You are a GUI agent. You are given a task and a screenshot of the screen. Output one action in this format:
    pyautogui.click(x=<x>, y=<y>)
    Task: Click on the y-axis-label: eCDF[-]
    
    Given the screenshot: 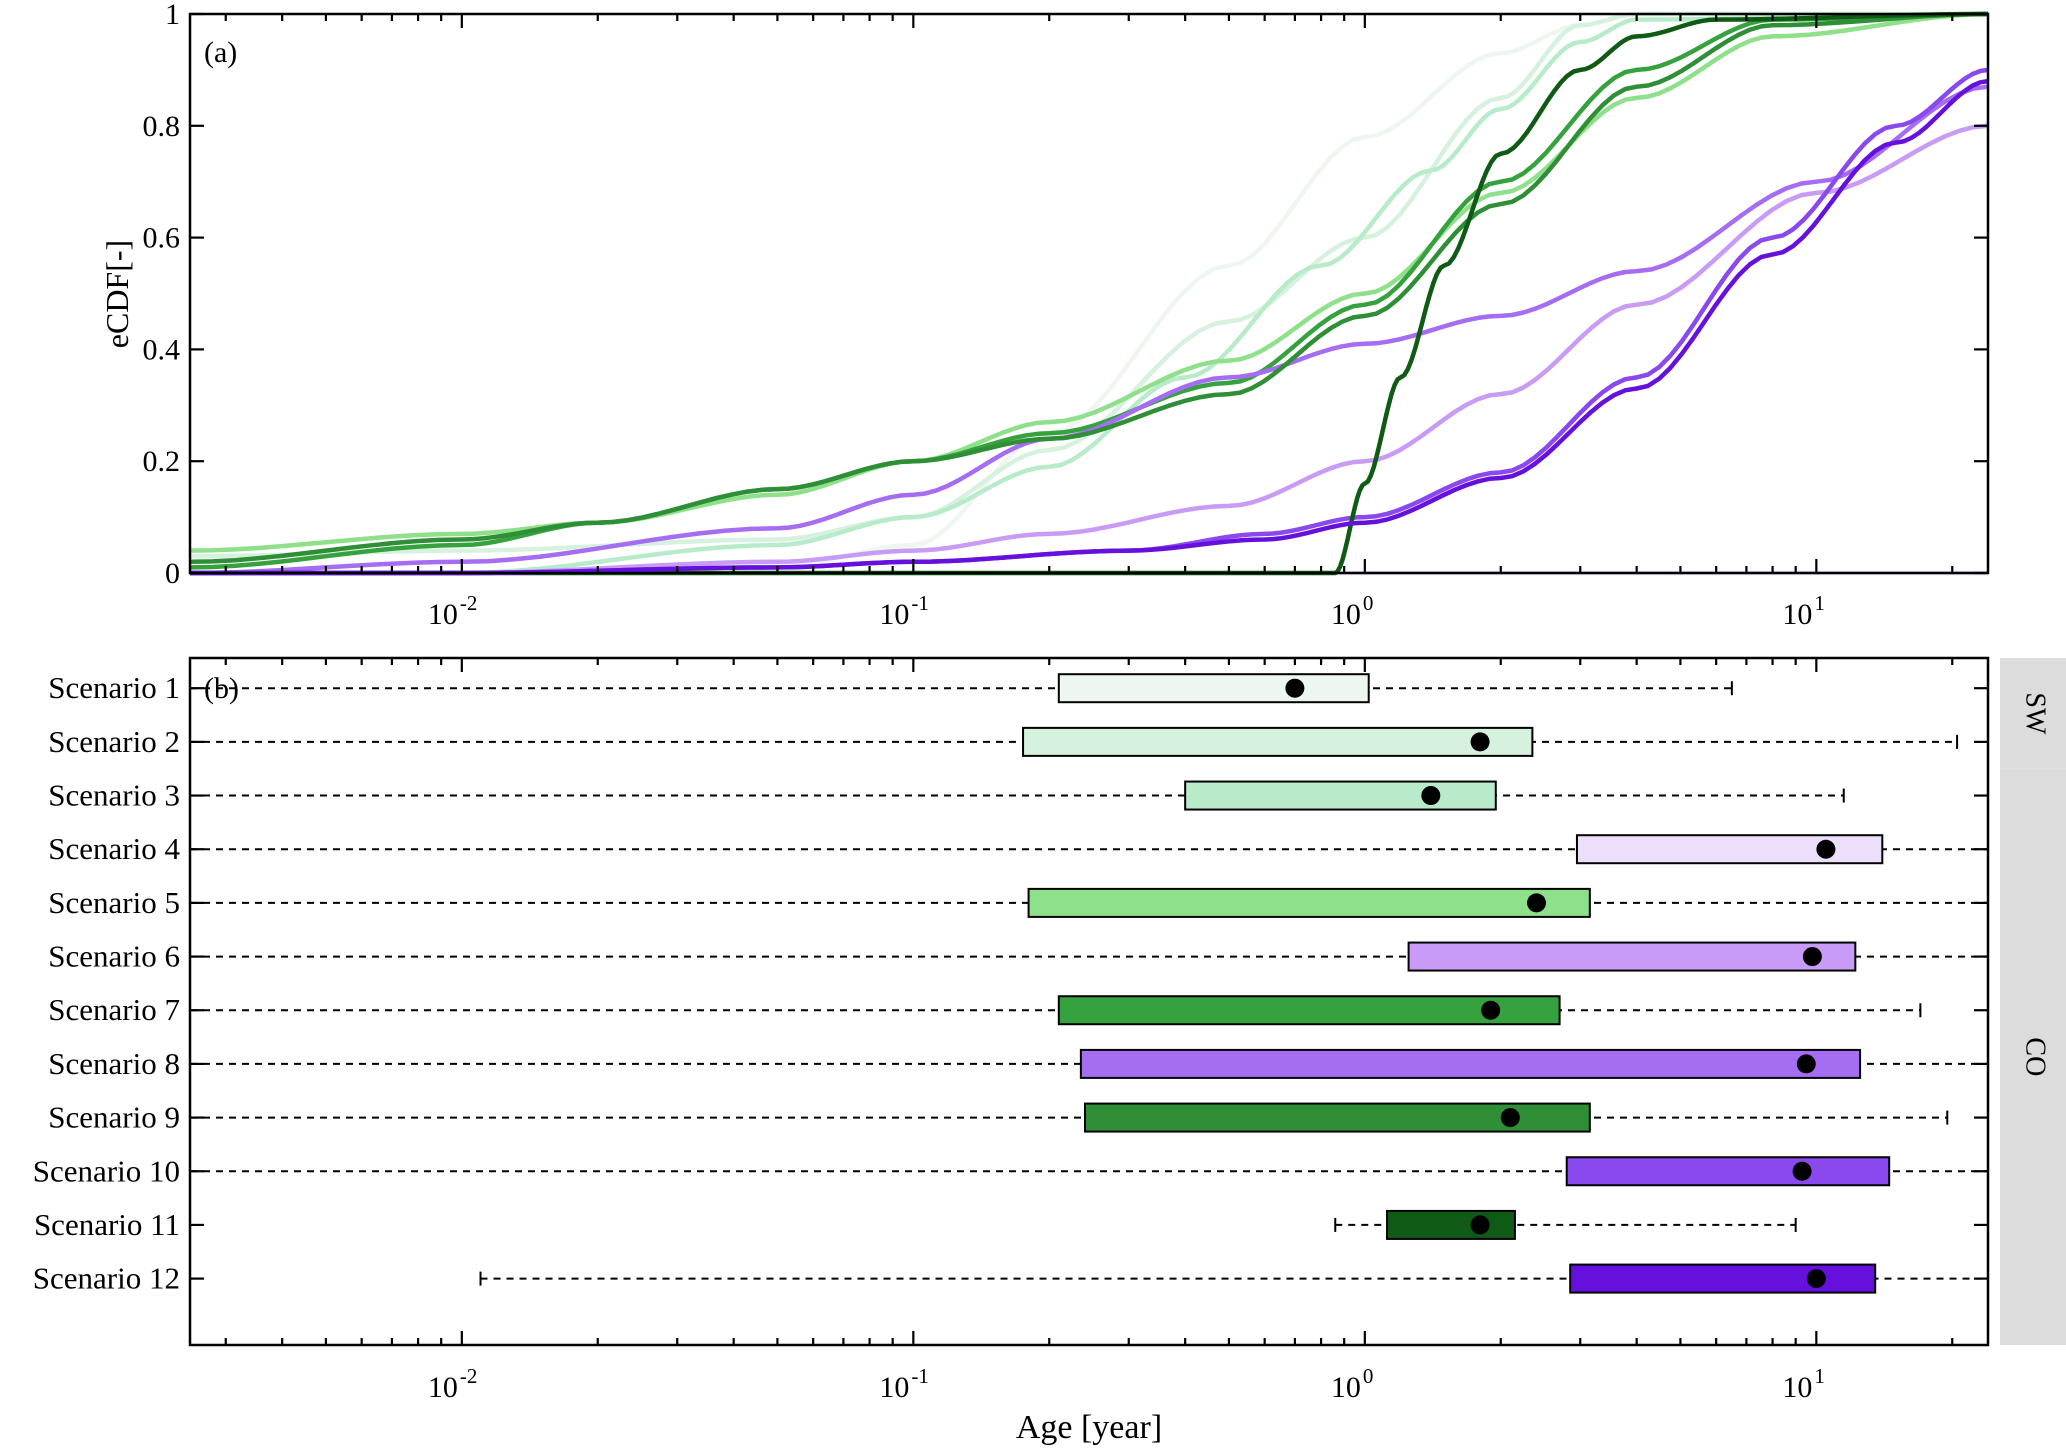 What is the action you would take?
    pyautogui.click(x=117, y=294)
    